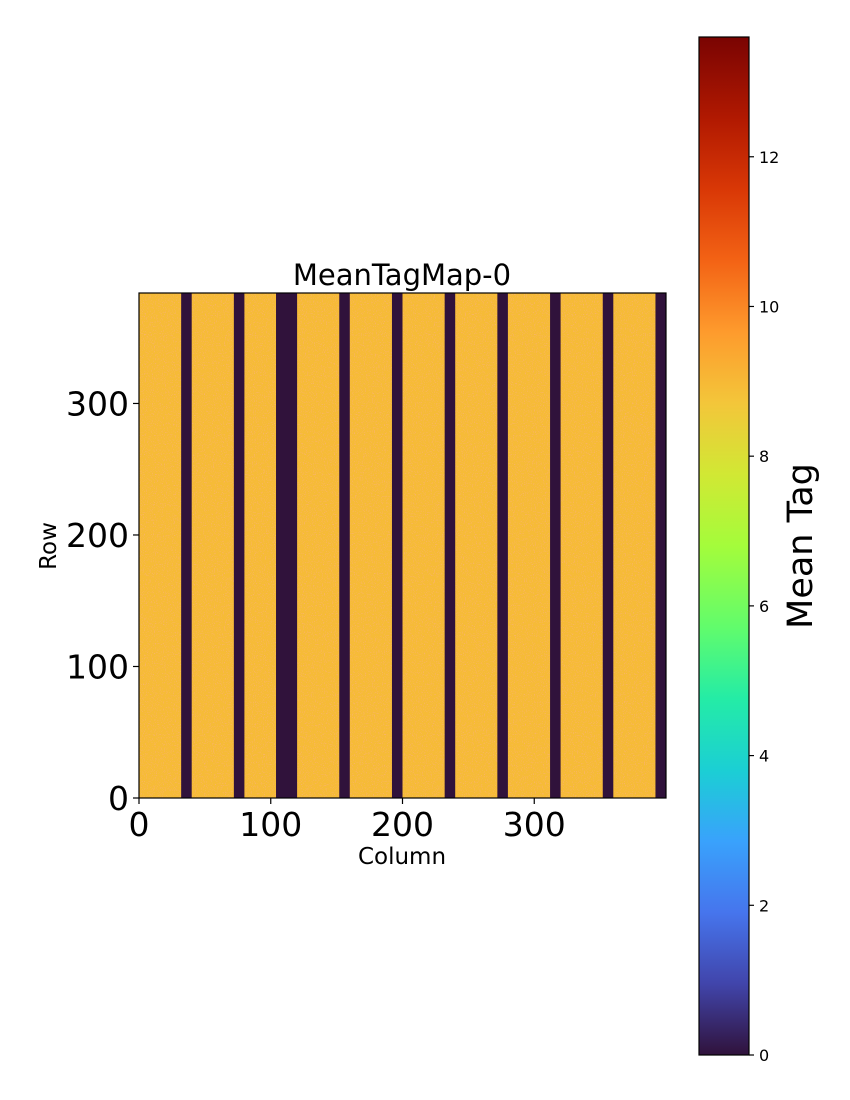 This screenshot has height=1100, width=850. I want to click on colorbar-label: Mean Tag, so click(801, 546).